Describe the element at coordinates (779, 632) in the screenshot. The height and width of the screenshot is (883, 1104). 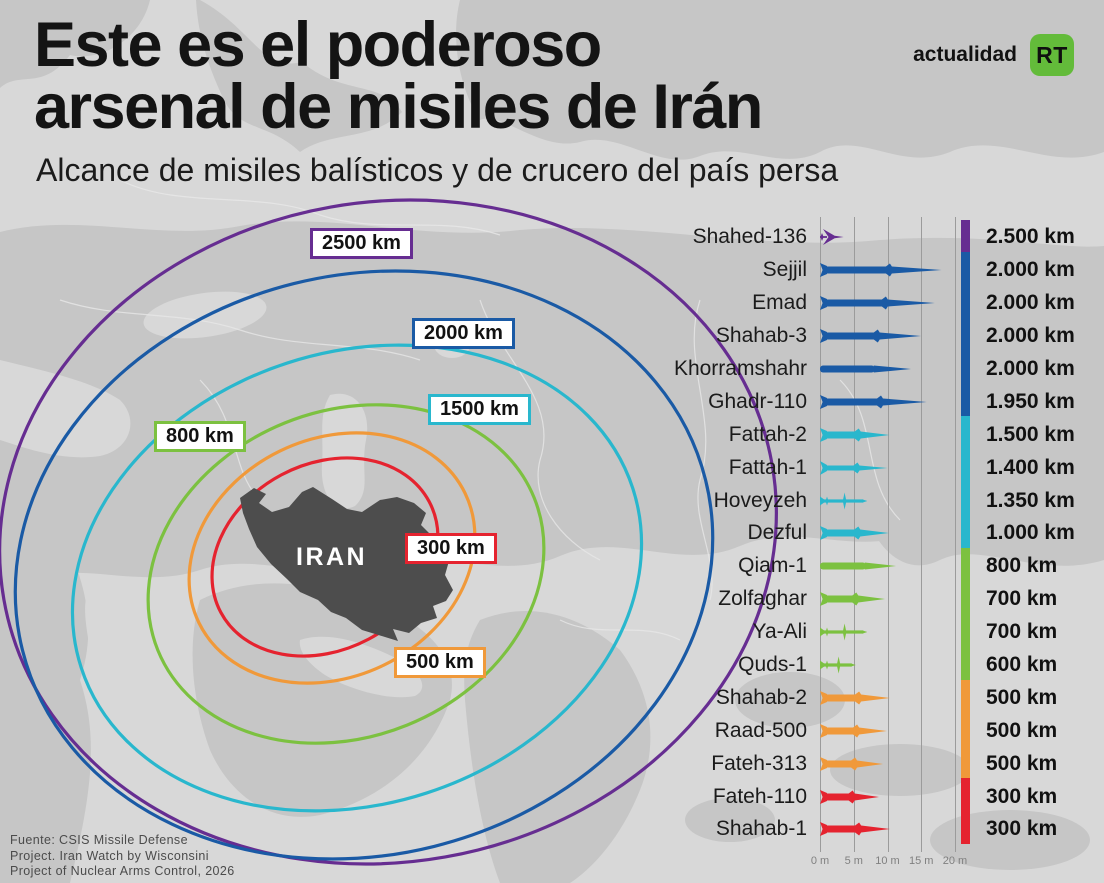
I see `missile-name: Ya-Ali` at that location.